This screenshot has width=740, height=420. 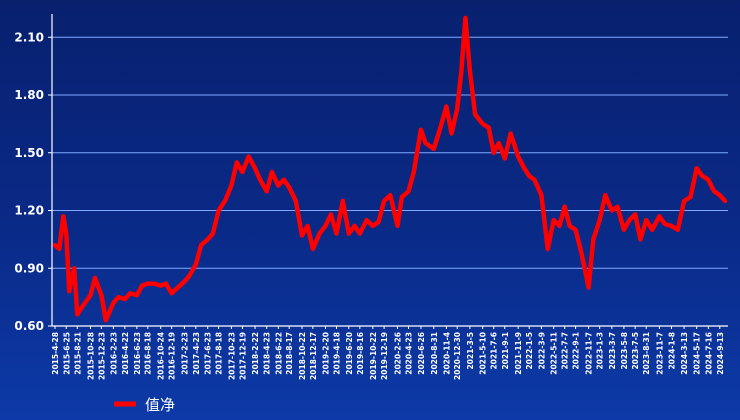 I want to click on x-tick-label: 2021-3-5, so click(x=470, y=351).